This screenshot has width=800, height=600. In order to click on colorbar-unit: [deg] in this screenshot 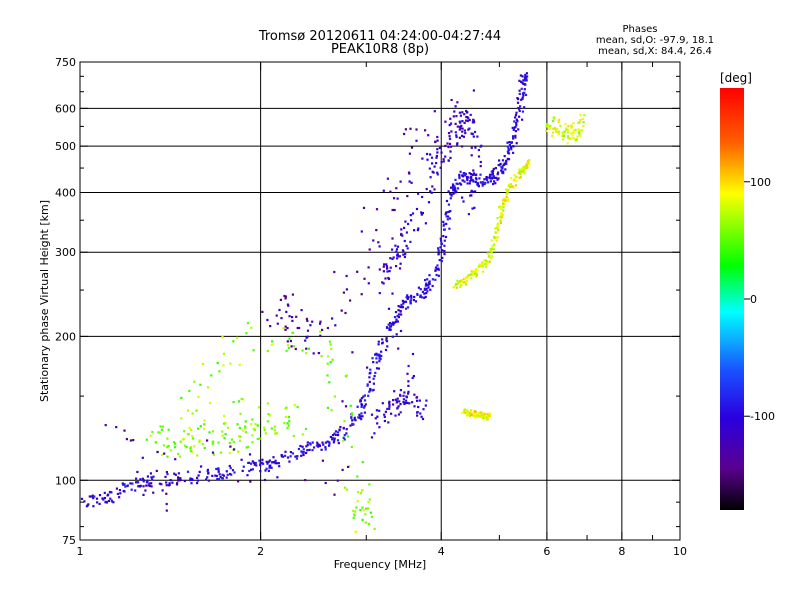, I will do `click(736, 78)`.